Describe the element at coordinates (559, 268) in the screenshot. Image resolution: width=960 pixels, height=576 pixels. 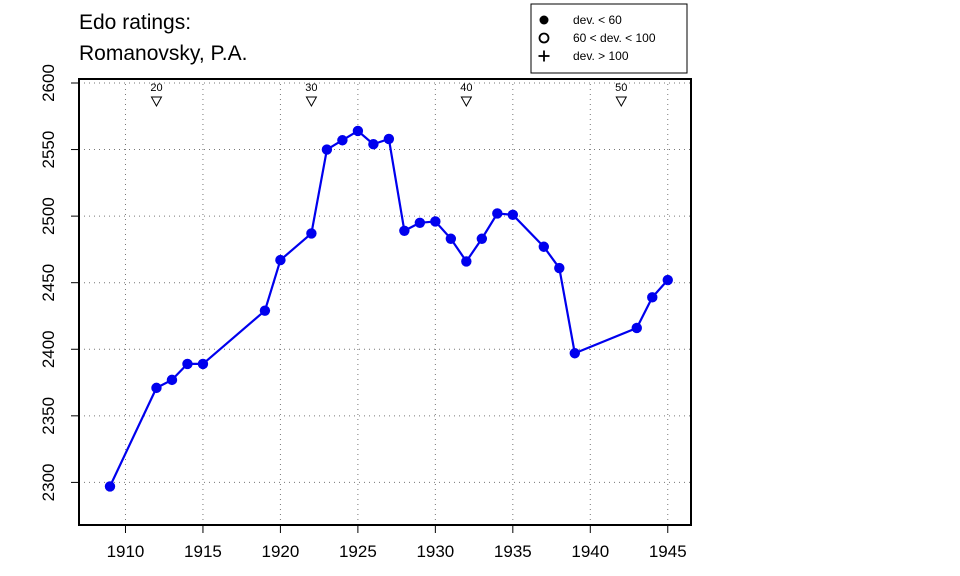
I see `data-point-1938` at that location.